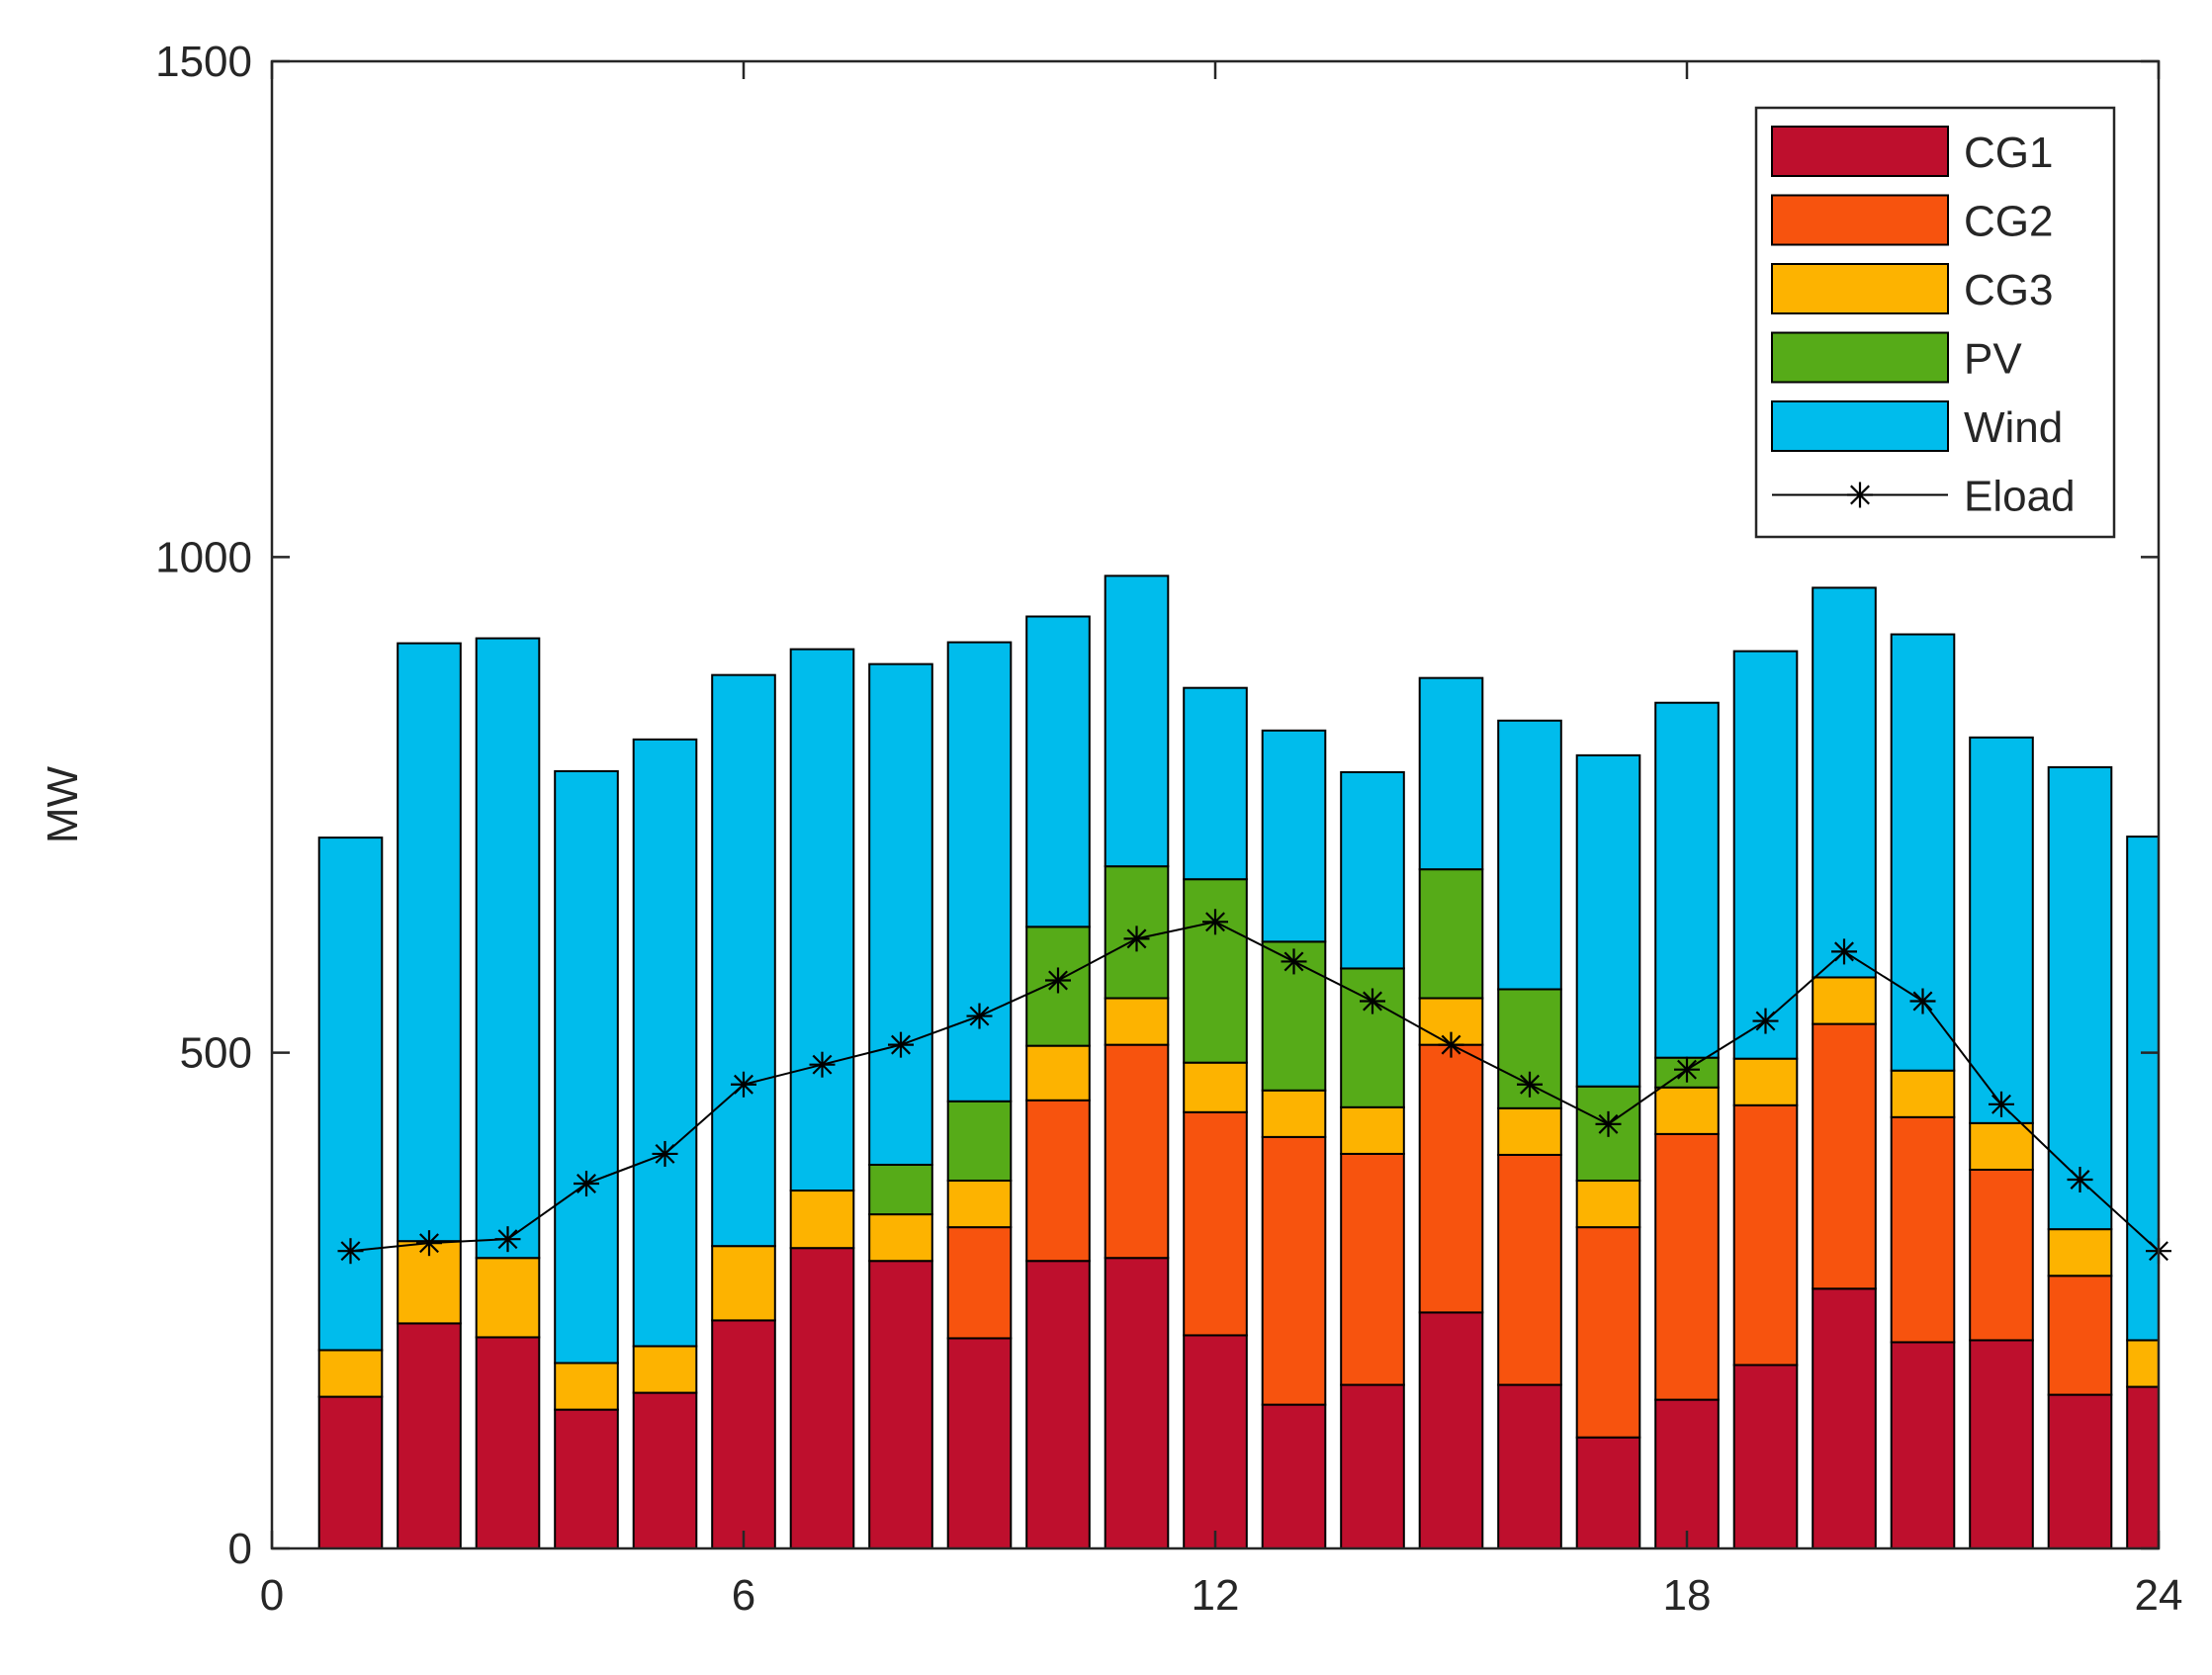 The height and width of the screenshot is (1675, 2212). Describe the element at coordinates (1860, 288) in the screenshot. I see `legend-swatch-cg3` at that location.